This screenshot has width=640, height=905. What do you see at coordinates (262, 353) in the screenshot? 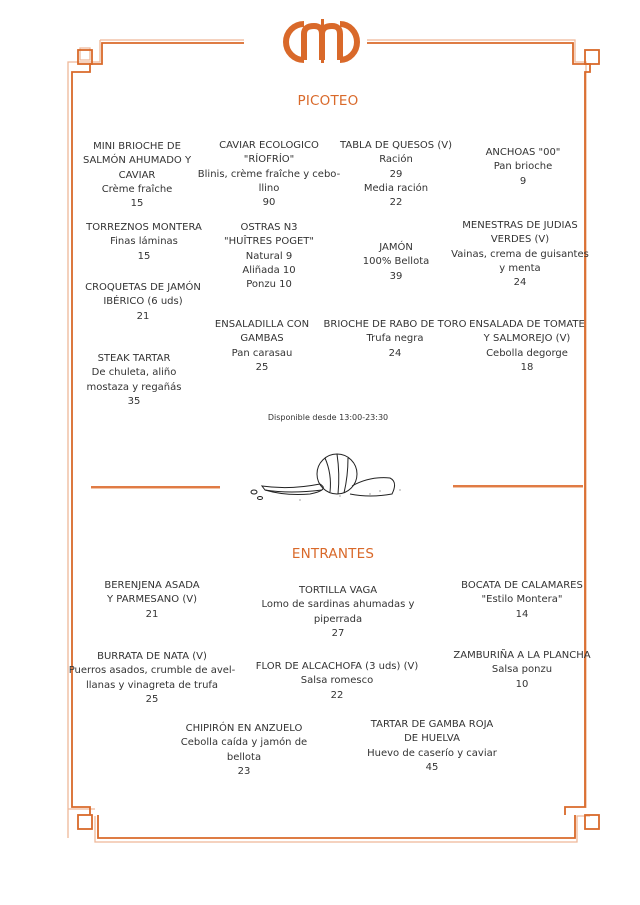
I see `menu-item-description: Pan carasau` at bounding box center [262, 353].